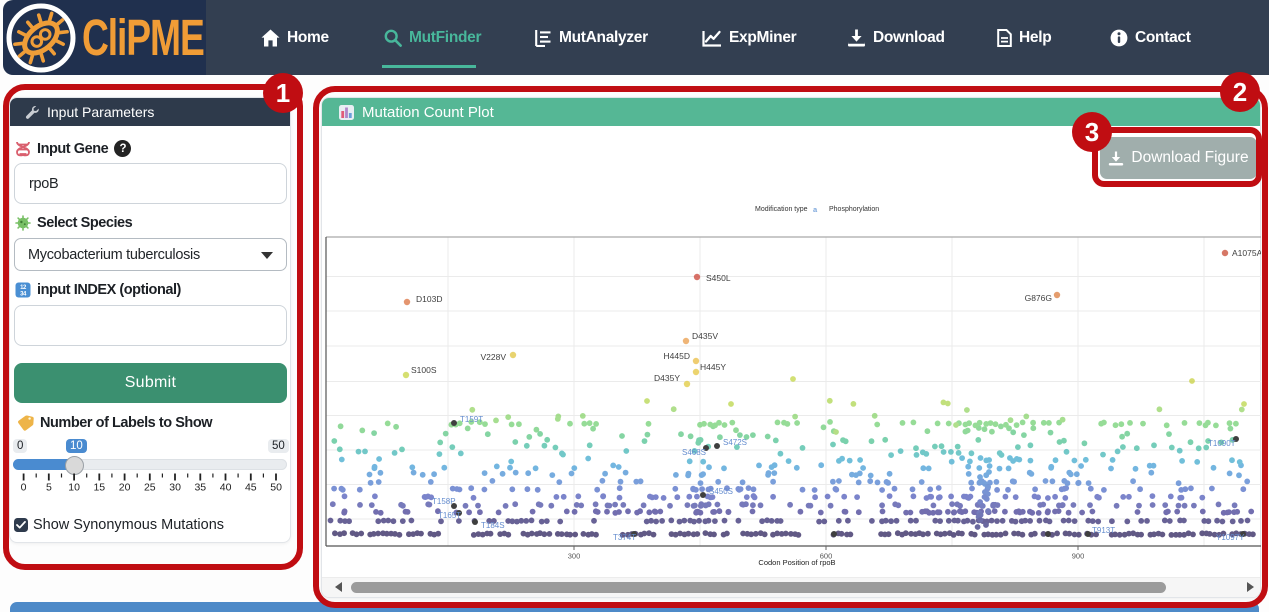  I want to click on svg-text: G876G, so click(1038, 298).